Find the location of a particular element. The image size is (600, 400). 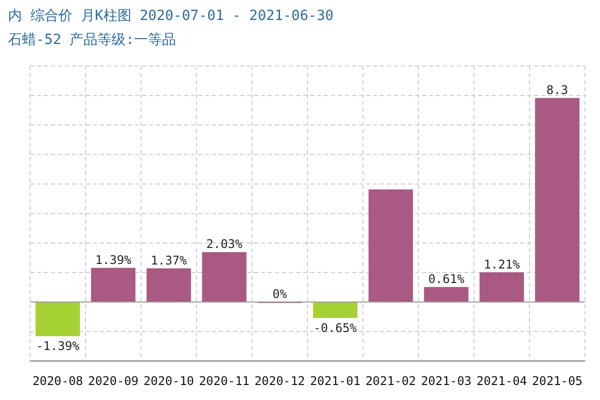

data-label: 1.39% is located at coordinates (113, 259).